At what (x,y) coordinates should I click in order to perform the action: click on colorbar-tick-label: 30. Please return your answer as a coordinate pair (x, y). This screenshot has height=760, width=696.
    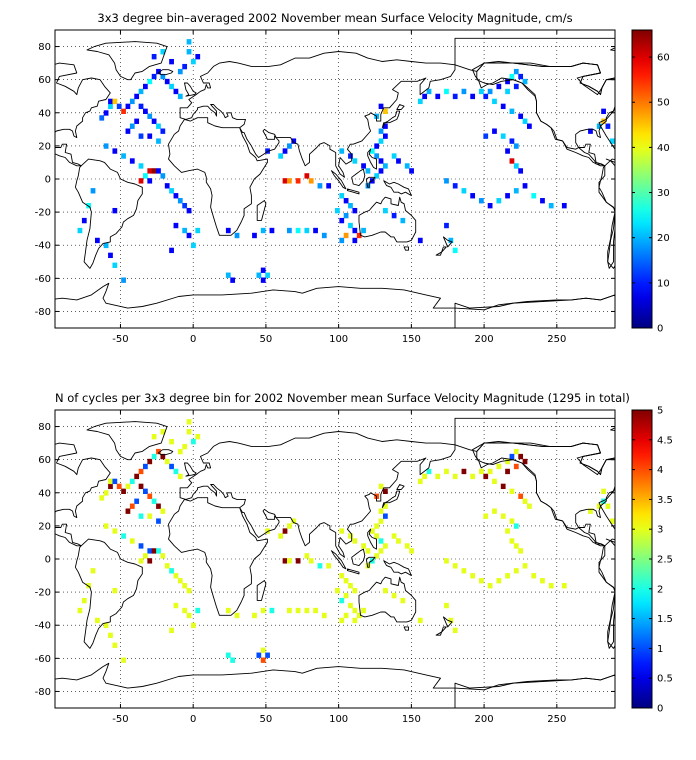
    Looking at the image, I should click on (663, 193).